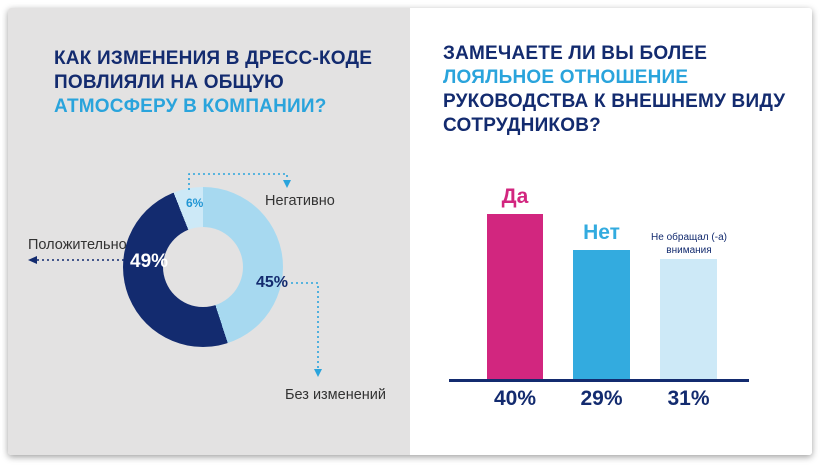 The width and height of the screenshot is (820, 465). What do you see at coordinates (76, 260) in the screenshot?
I see `positive-dashed-arrow-icon` at bounding box center [76, 260].